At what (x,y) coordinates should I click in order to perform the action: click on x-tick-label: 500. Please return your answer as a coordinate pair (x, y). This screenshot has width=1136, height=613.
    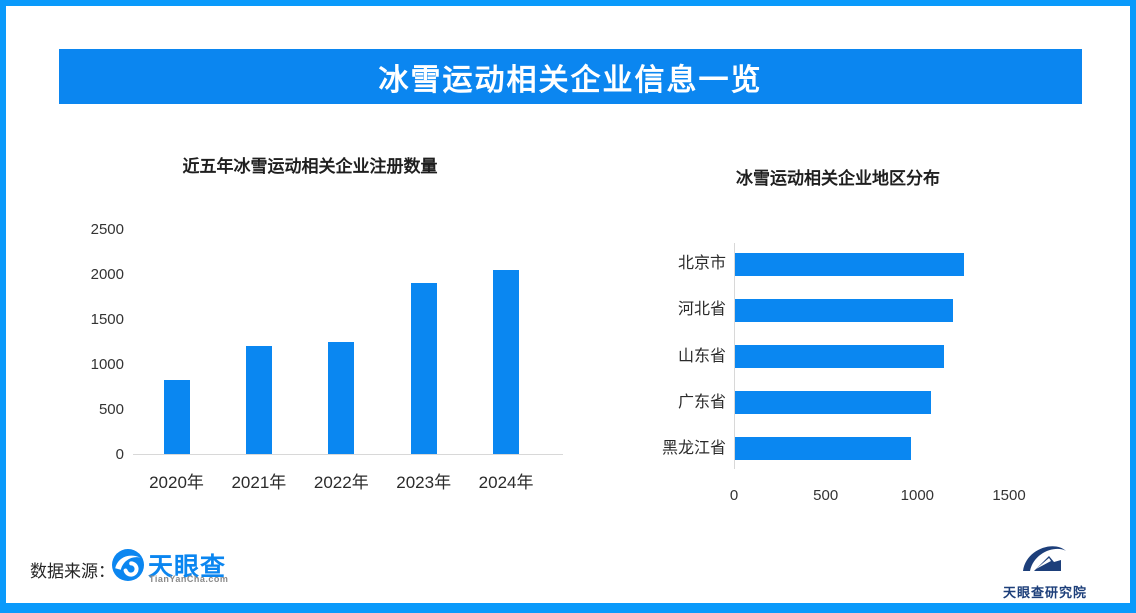
    Looking at the image, I should click on (826, 495).